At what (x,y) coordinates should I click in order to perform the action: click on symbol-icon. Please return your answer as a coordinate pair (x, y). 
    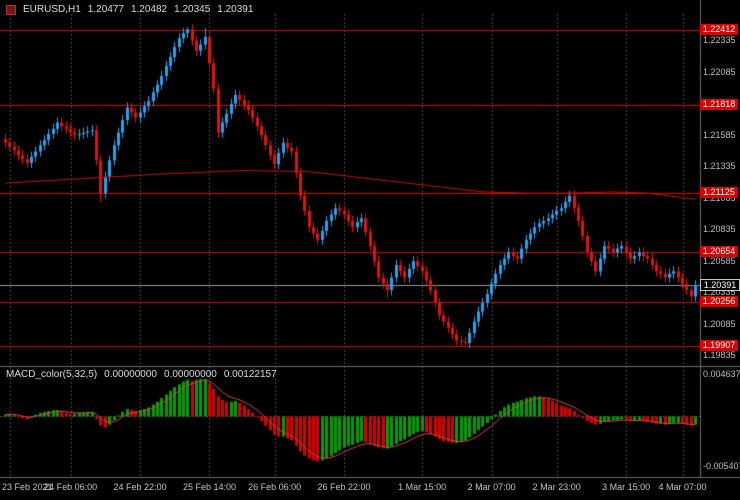
    Looking at the image, I should click on (11, 9).